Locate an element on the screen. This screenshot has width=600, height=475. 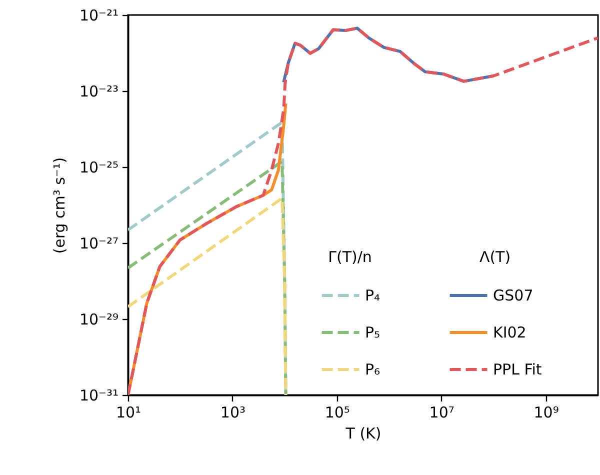
x-tick-label: 10⁷ is located at coordinates (441, 413).